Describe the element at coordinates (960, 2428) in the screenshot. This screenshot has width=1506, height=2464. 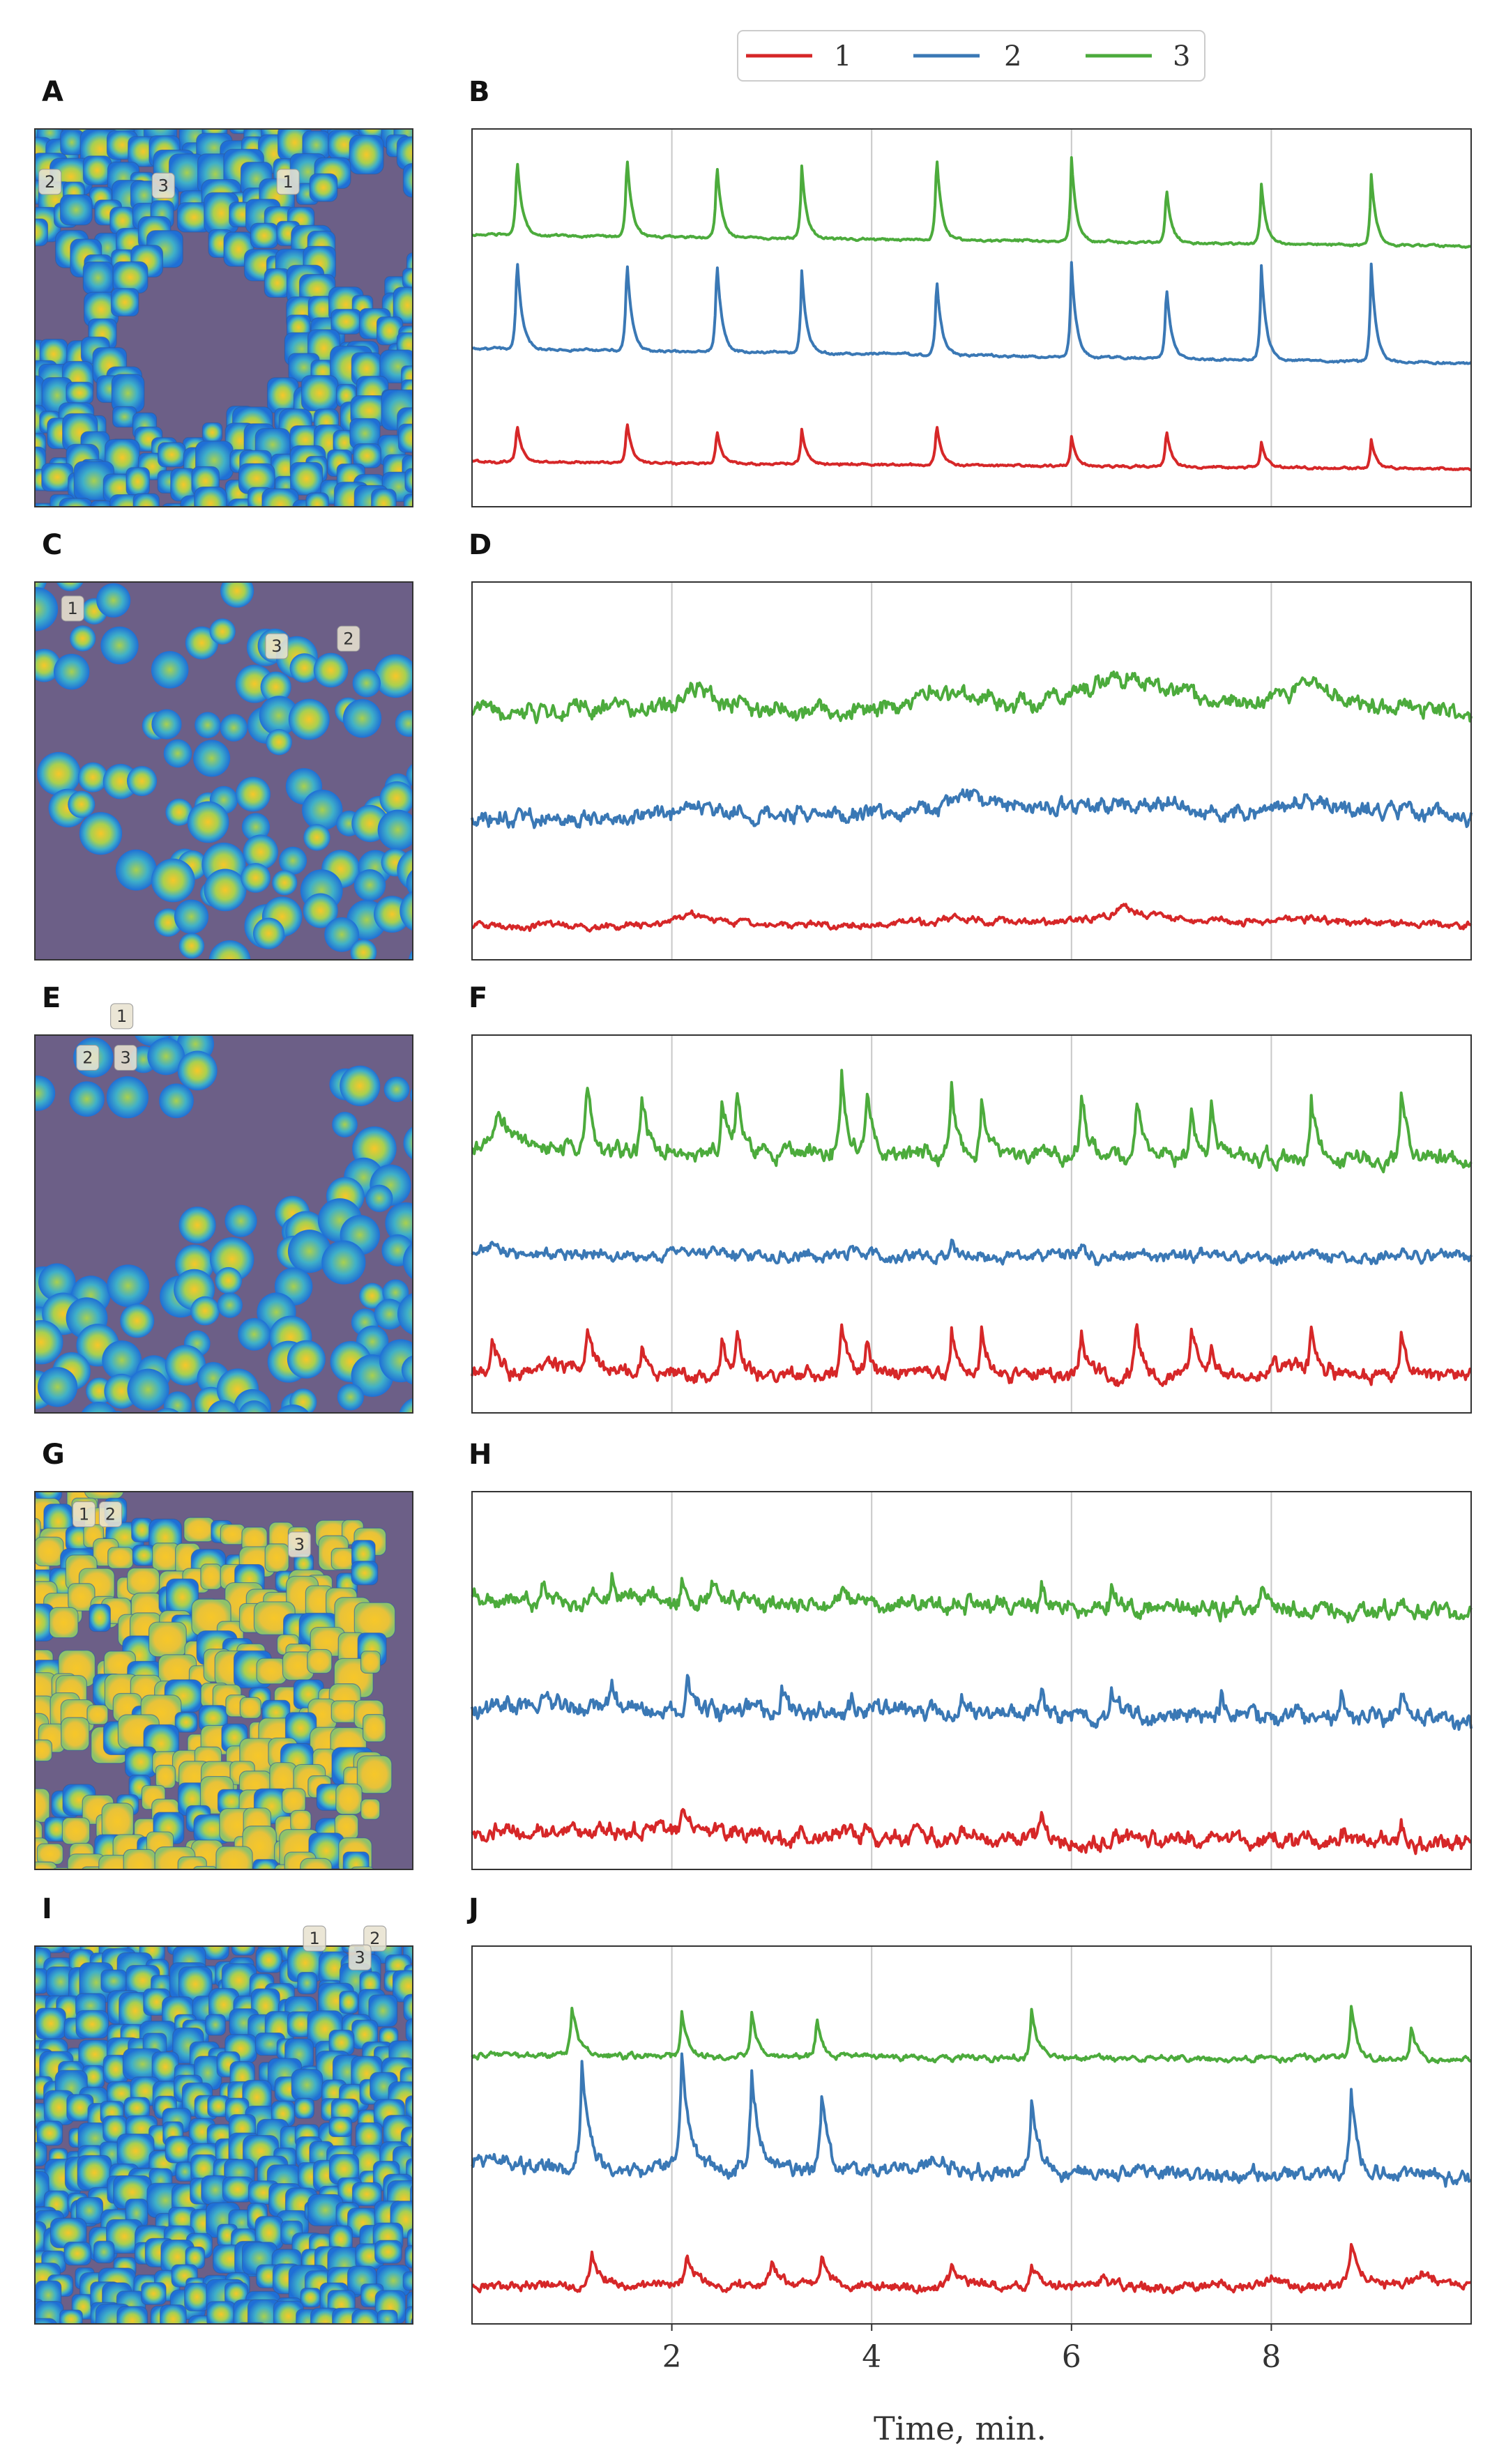
I see `x-axis-title: Time, min.` at that location.